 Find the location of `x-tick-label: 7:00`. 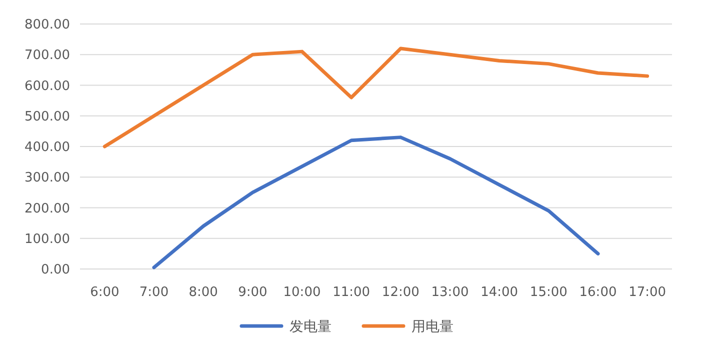

x-tick-label: 7:00 is located at coordinates (154, 292).